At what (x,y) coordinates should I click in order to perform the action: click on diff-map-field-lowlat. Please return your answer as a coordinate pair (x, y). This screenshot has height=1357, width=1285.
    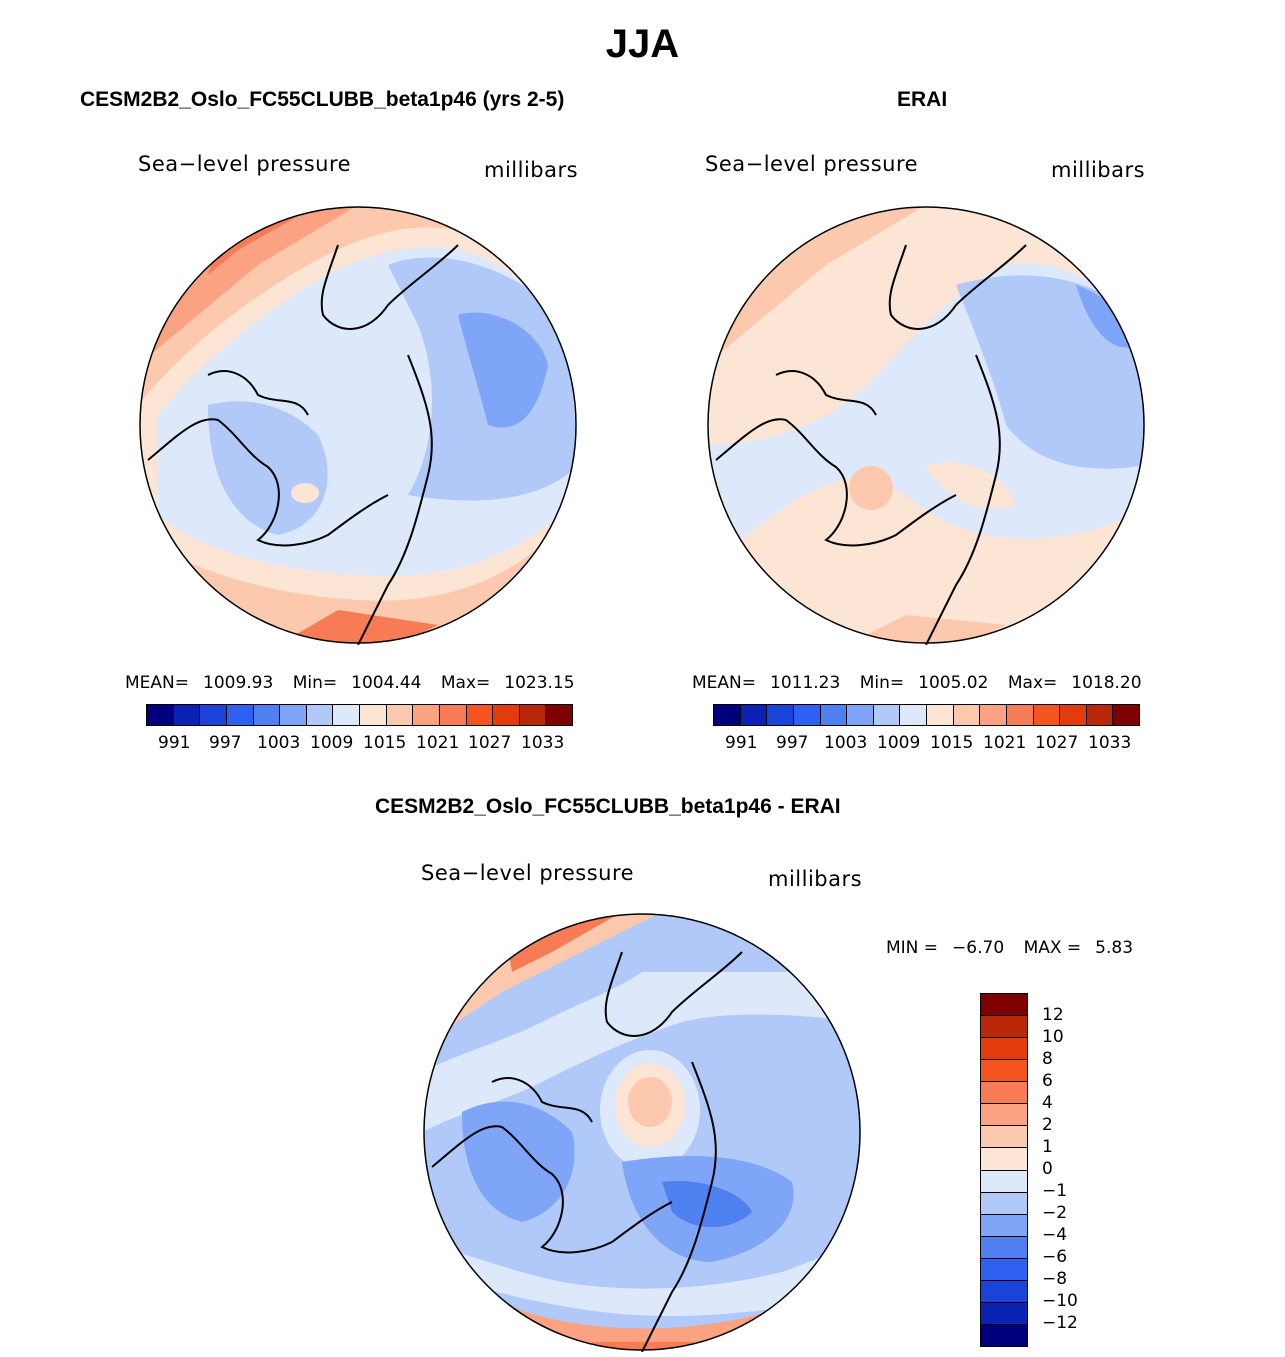
    Looking at the image, I should click on (642, 1279).